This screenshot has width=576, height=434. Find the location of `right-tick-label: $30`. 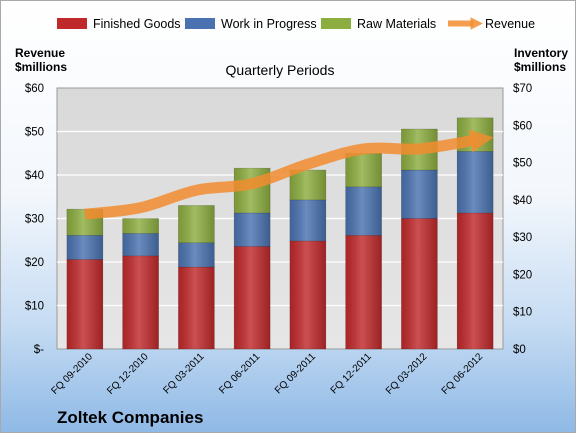

right-tick-label: $30 is located at coordinates (522, 238).